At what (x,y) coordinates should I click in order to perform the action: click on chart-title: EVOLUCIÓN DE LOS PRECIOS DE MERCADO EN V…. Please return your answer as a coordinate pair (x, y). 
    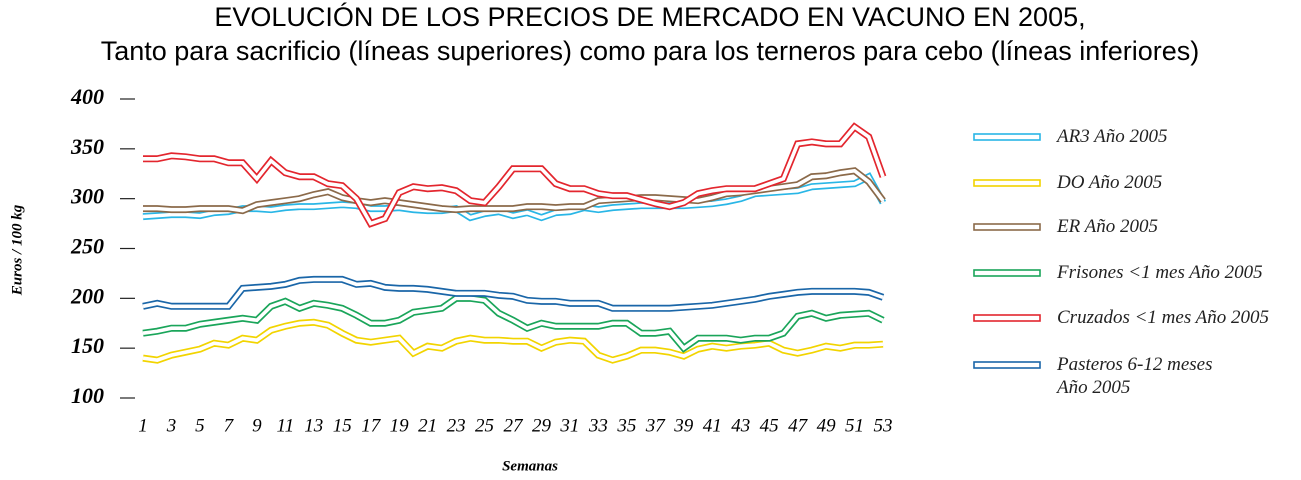
    Looking at the image, I should click on (649, 16).